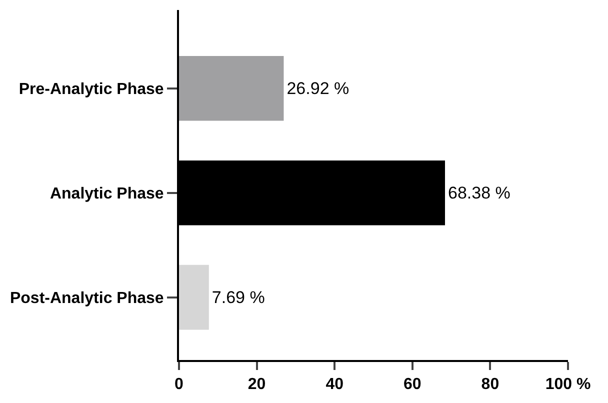  I want to click on x-tick-label: 40, so click(335, 385).